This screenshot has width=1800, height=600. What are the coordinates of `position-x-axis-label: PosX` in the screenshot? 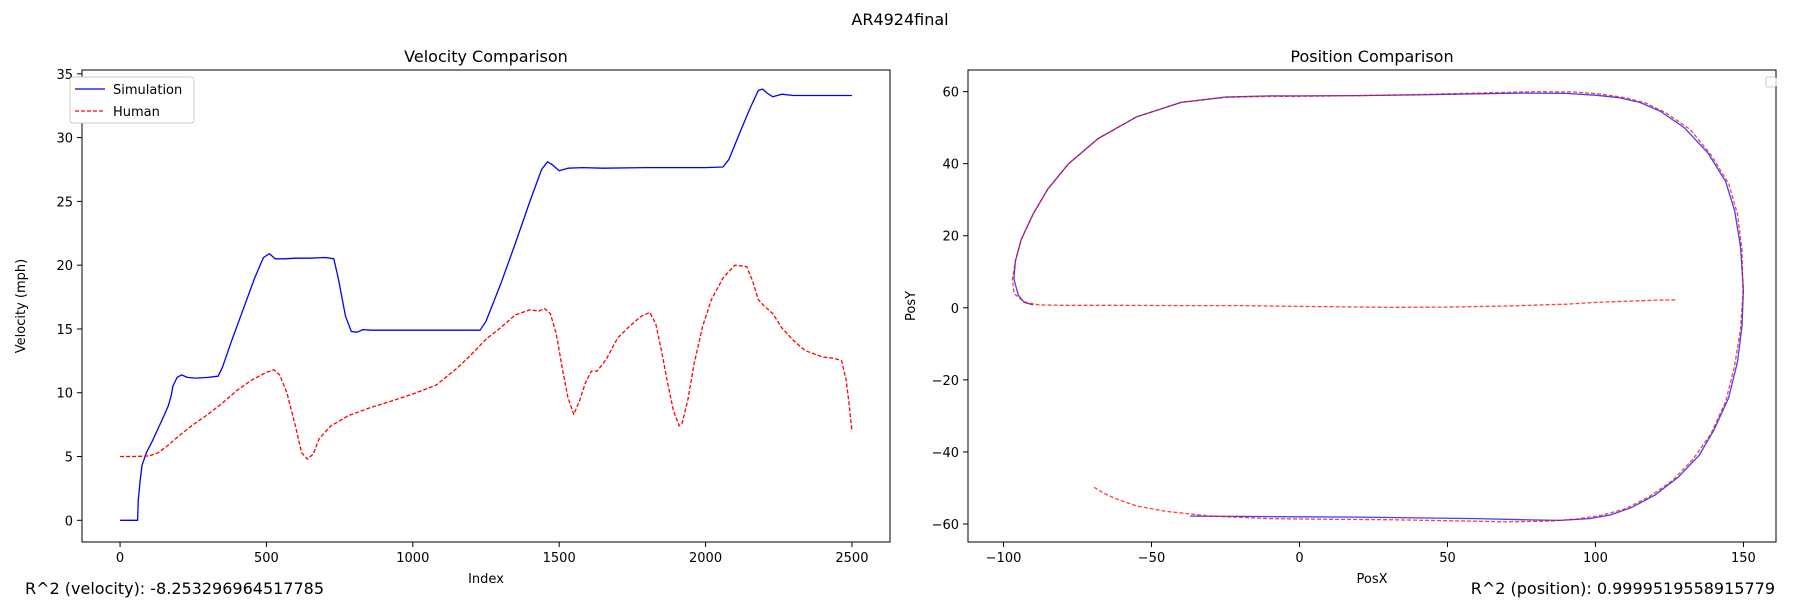 It's located at (1371, 579).